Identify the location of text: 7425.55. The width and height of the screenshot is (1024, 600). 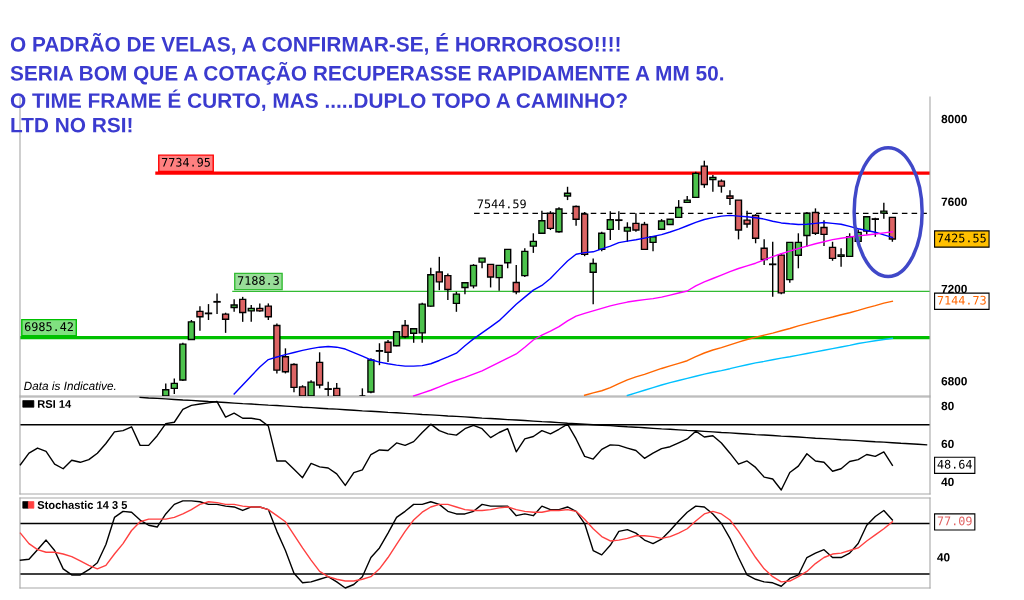
(961, 238).